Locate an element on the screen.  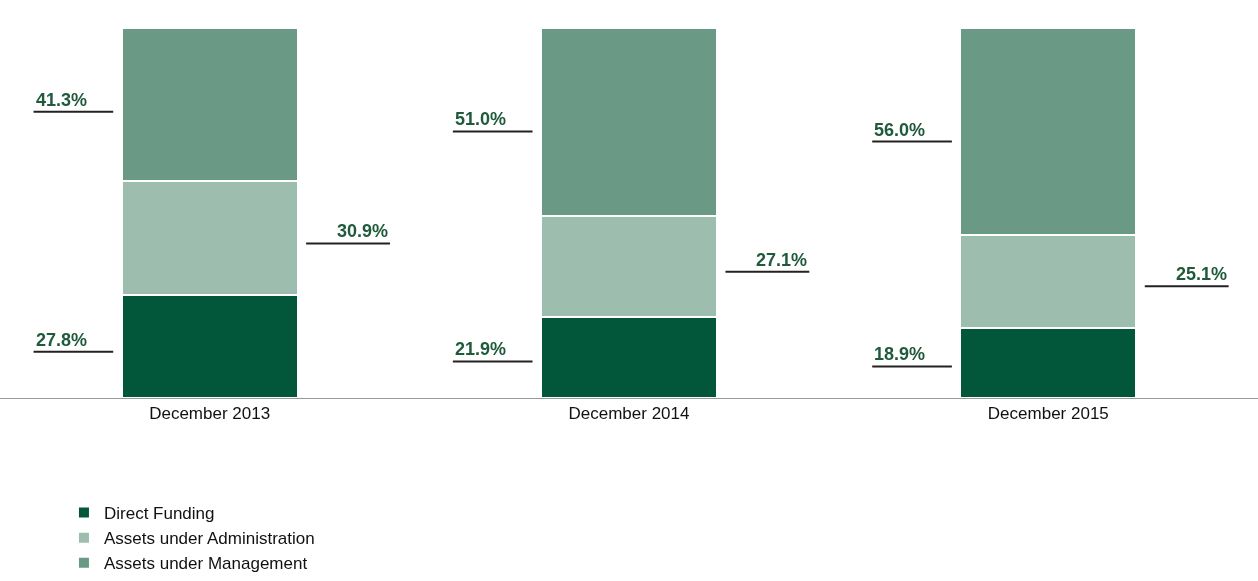
data-label: 56.0% is located at coordinates (900, 130).